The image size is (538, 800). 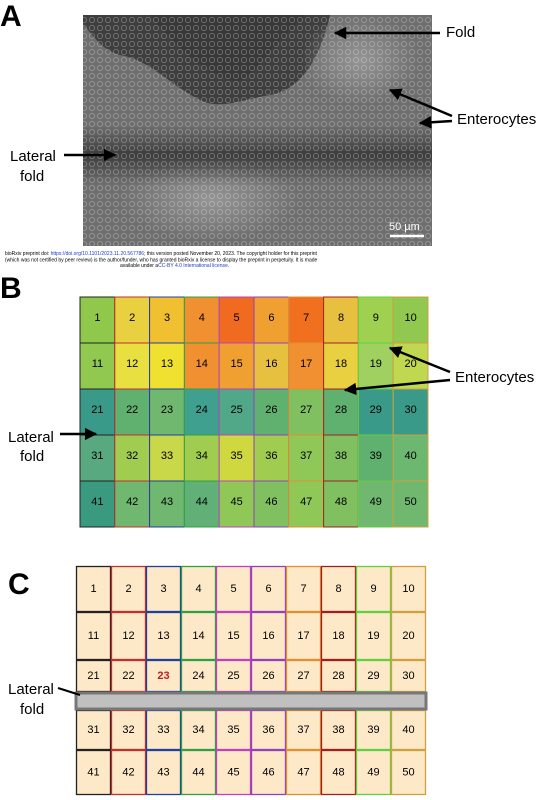 What do you see at coordinates (404, 227) in the screenshot?
I see `scale-bar-label: 50 µm` at bounding box center [404, 227].